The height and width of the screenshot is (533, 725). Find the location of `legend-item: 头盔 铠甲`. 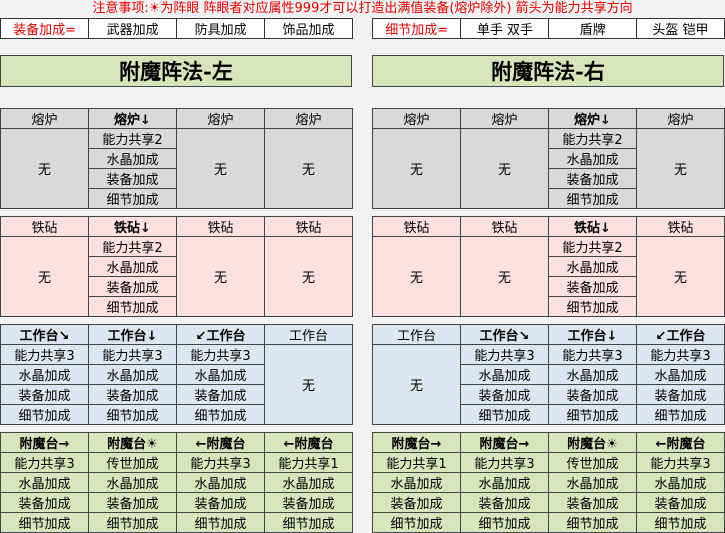

legend-item: 头盔 铠甲 is located at coordinates (680, 28).